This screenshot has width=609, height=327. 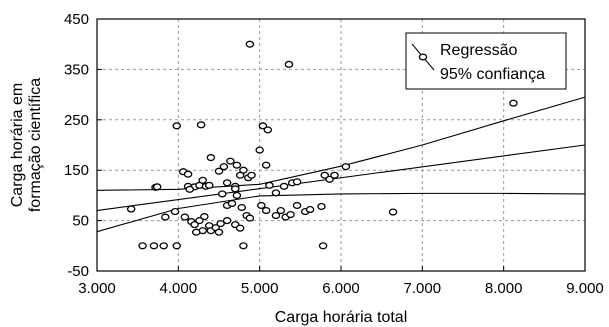 What do you see at coordinates (341, 288) in the screenshot?
I see `x-tick-label: 6.000` at bounding box center [341, 288].